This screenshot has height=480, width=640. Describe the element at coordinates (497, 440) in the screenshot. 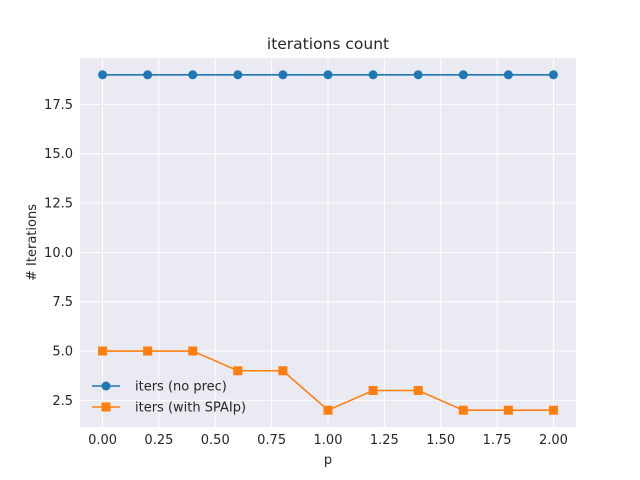

I see `x-tick-label: 1.75` at that location.